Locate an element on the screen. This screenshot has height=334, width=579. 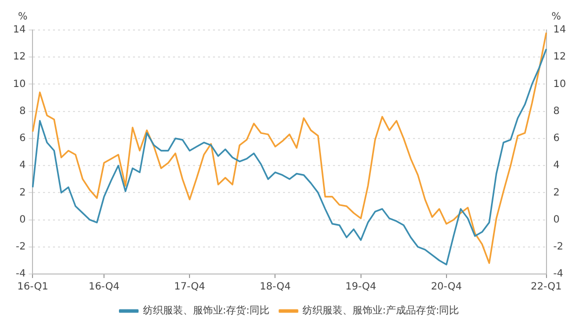
y2-tick-label: -4 is located at coordinates (558, 274).